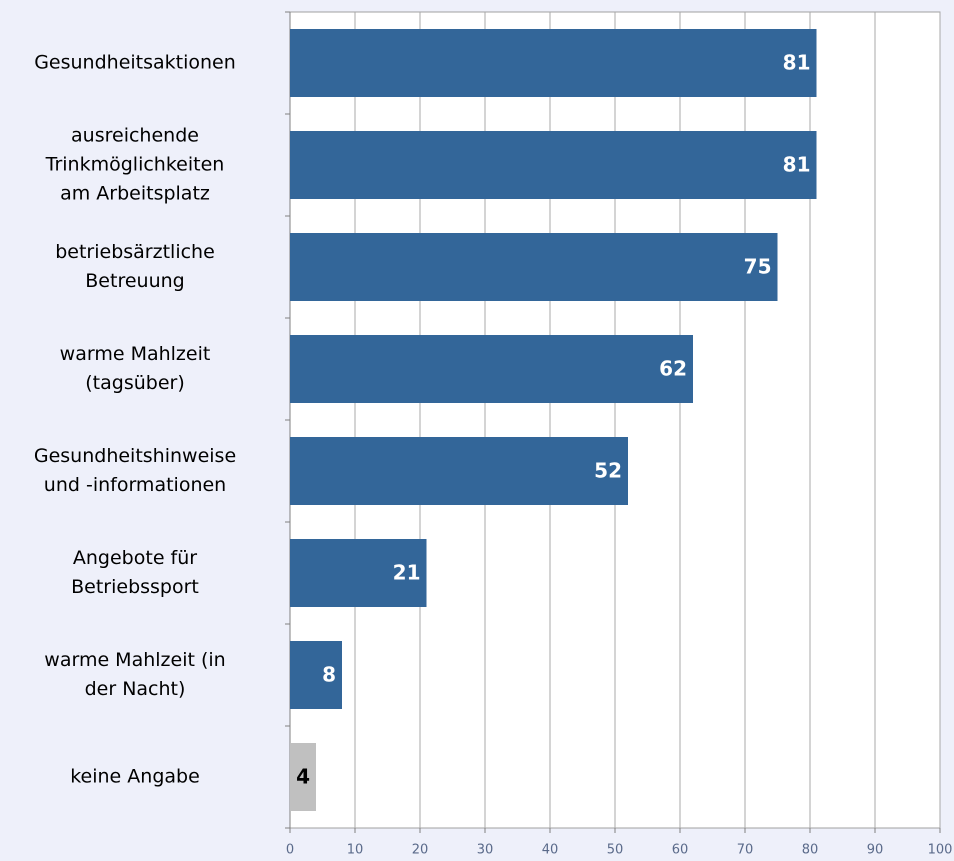 This screenshot has height=861, width=954. What do you see at coordinates (135, 776) in the screenshot?
I see `category-label: keine Angabe` at bounding box center [135, 776].